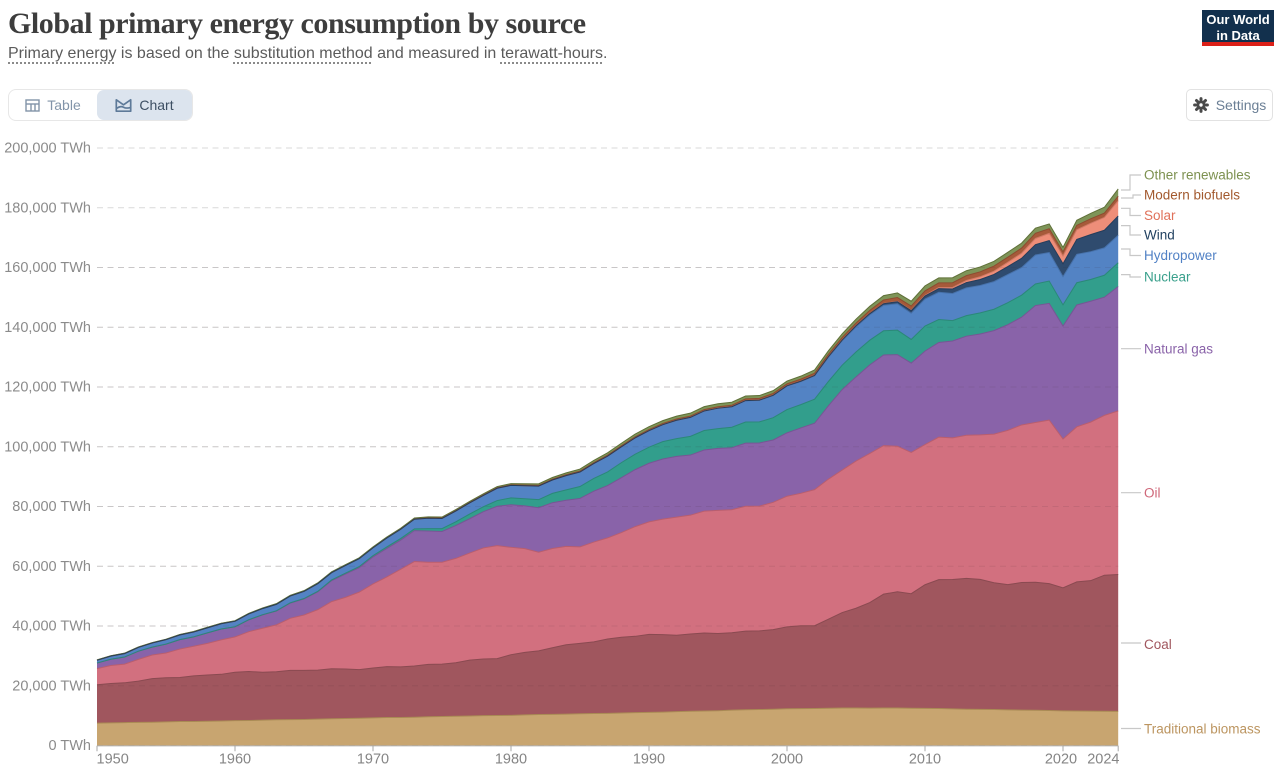 This screenshot has width=1280, height=777. Describe the element at coordinates (1103, 760) in the screenshot. I see `svg-text: 2024` at that location.